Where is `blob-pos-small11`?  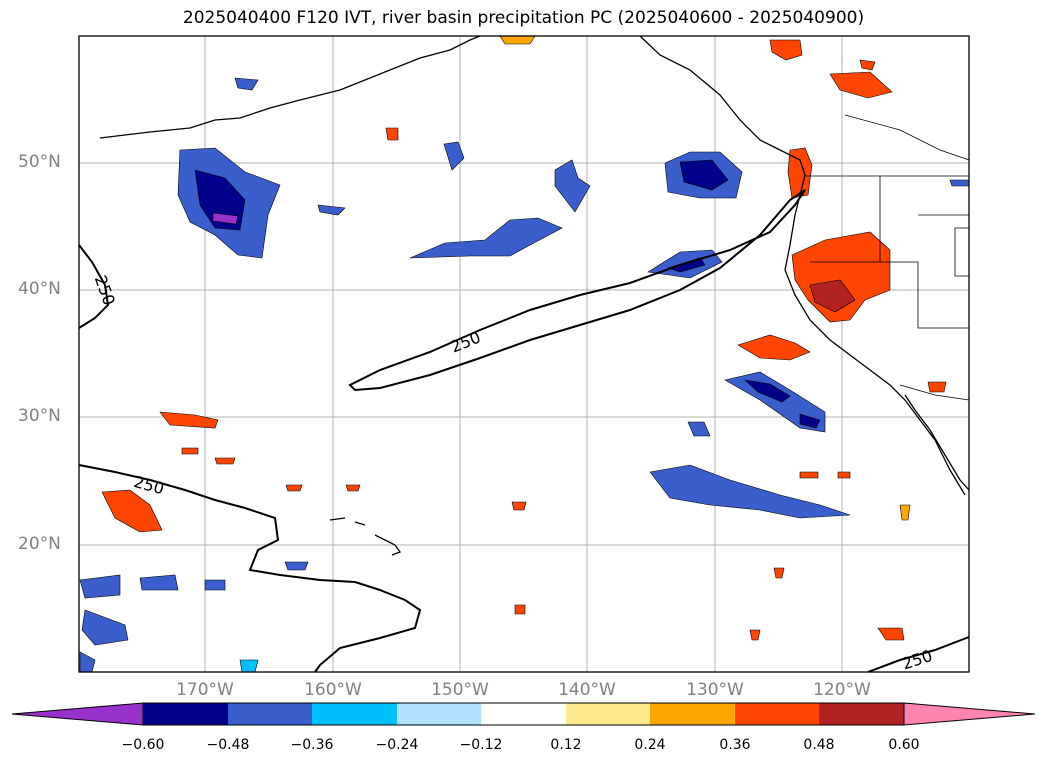
blob-pos-small11 is located at coordinates (779, 573).